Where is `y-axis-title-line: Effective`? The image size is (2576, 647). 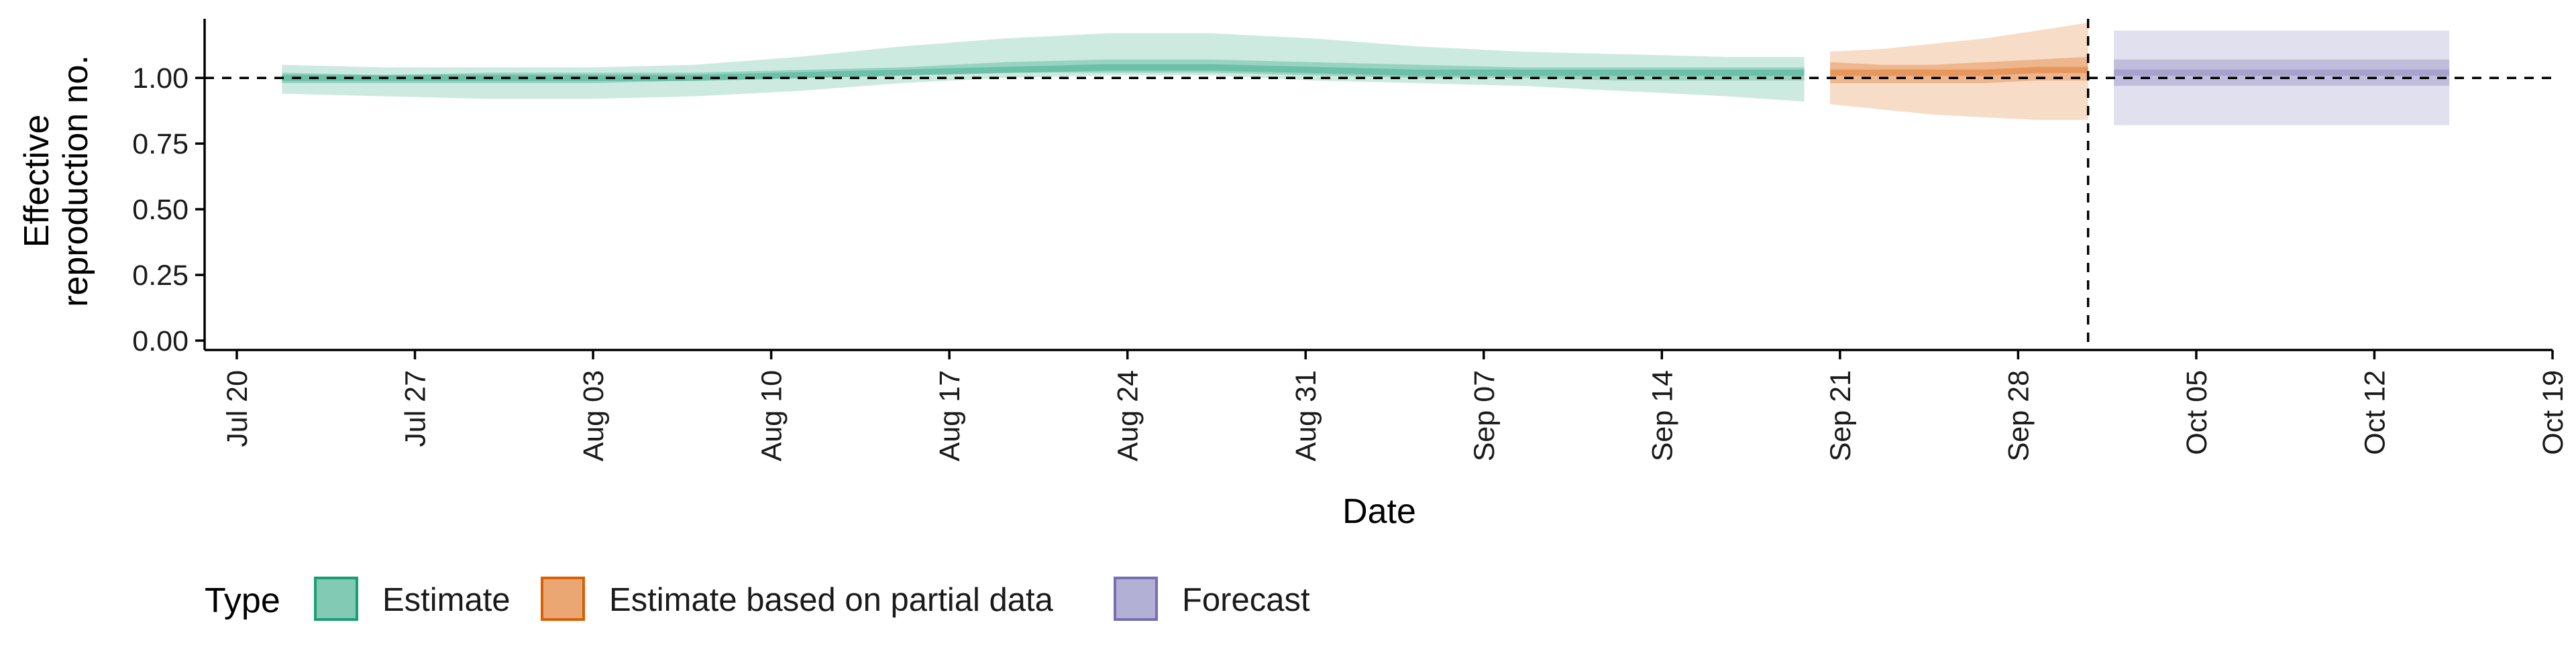
y-axis-title-line: Effective is located at coordinates (36, 181).